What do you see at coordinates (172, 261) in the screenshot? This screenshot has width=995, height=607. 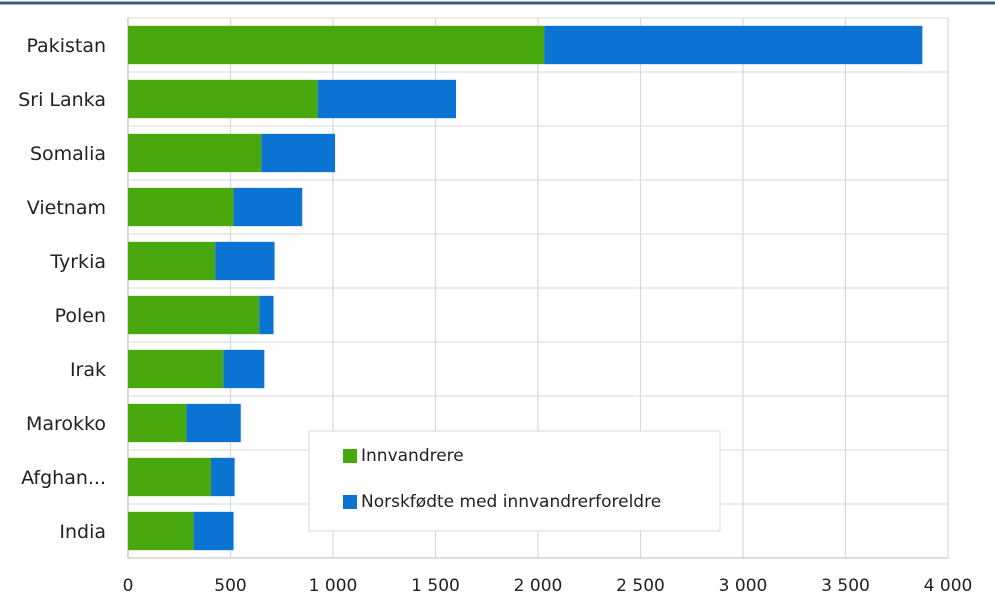 I see `bar-tyrkia-innvandrere` at bounding box center [172, 261].